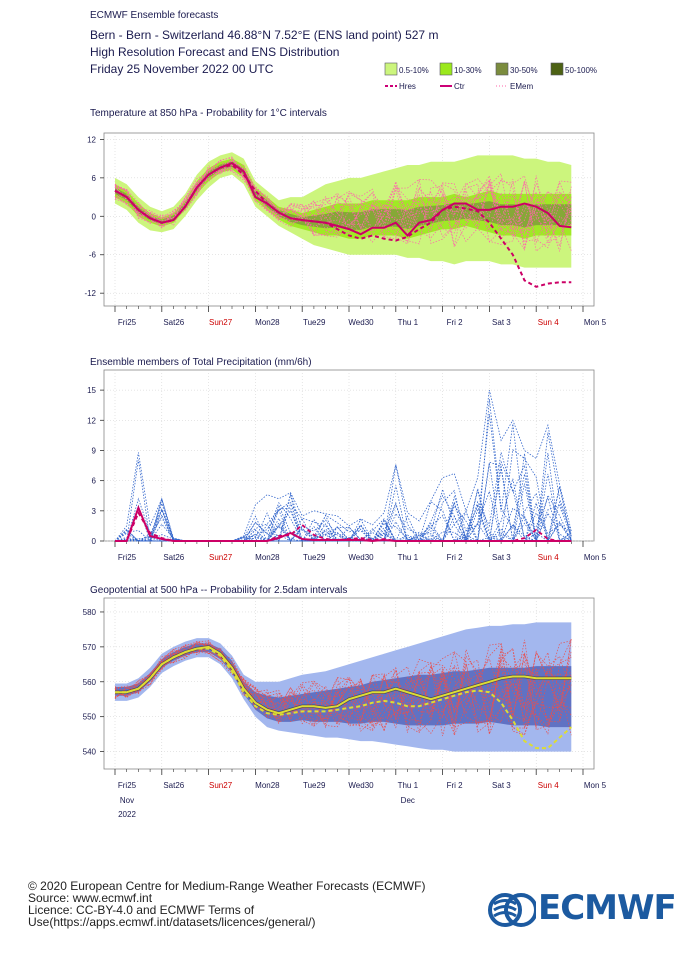 The height and width of the screenshot is (966, 700). What do you see at coordinates (127, 814) in the screenshot?
I see `year-label: 2022` at bounding box center [127, 814].